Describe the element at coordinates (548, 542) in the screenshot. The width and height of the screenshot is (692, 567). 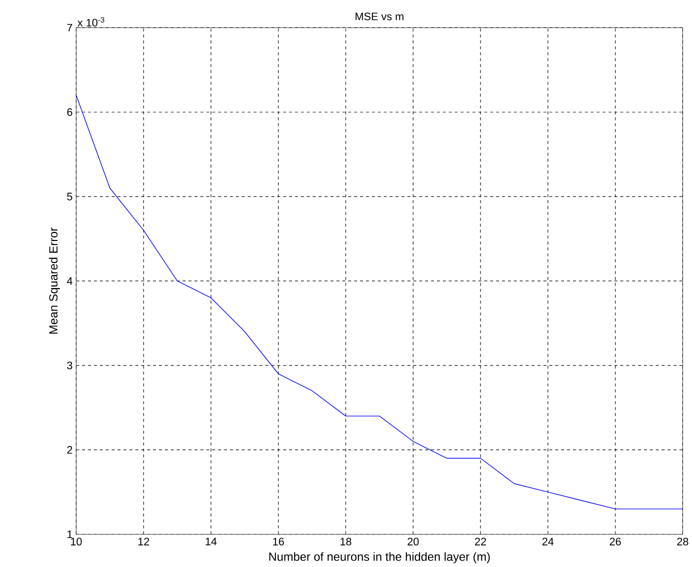
I see `x-tick-label: 24` at that location.